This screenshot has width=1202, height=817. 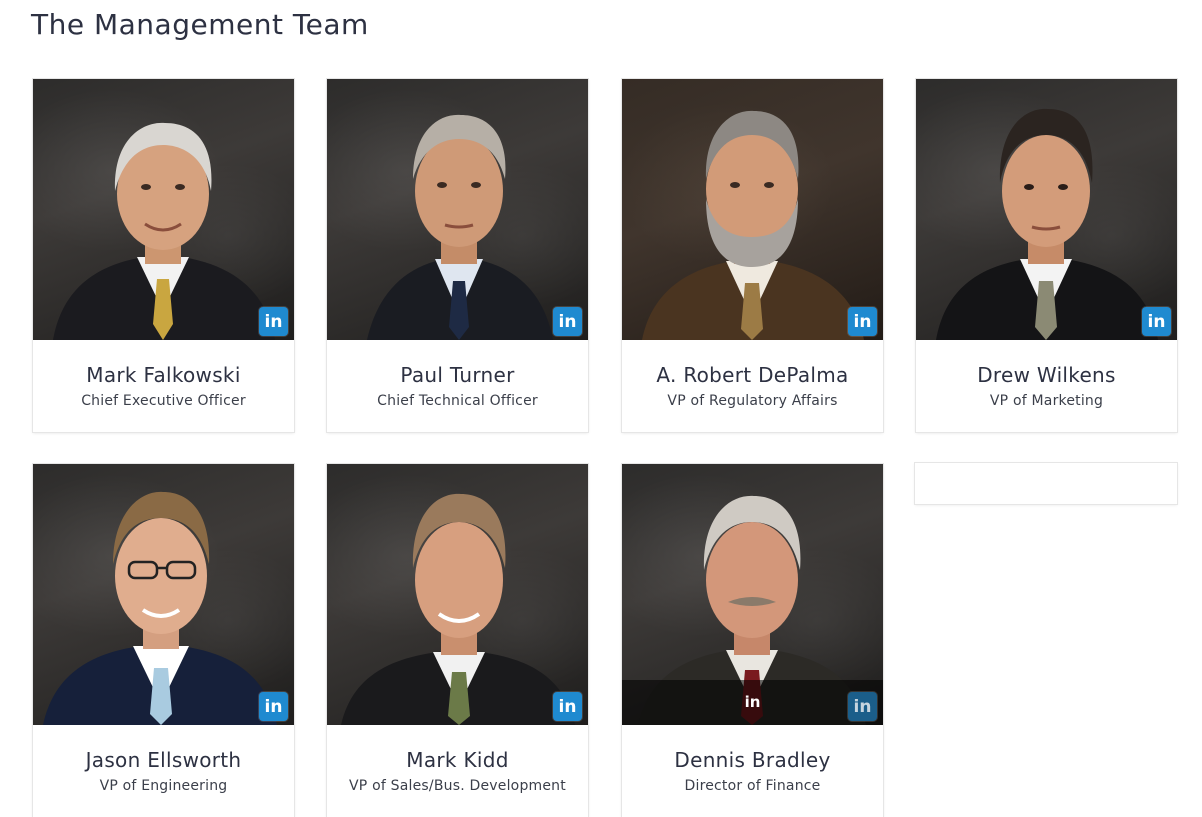 I want to click on member-role: VP of Engineering, so click(x=163, y=786).